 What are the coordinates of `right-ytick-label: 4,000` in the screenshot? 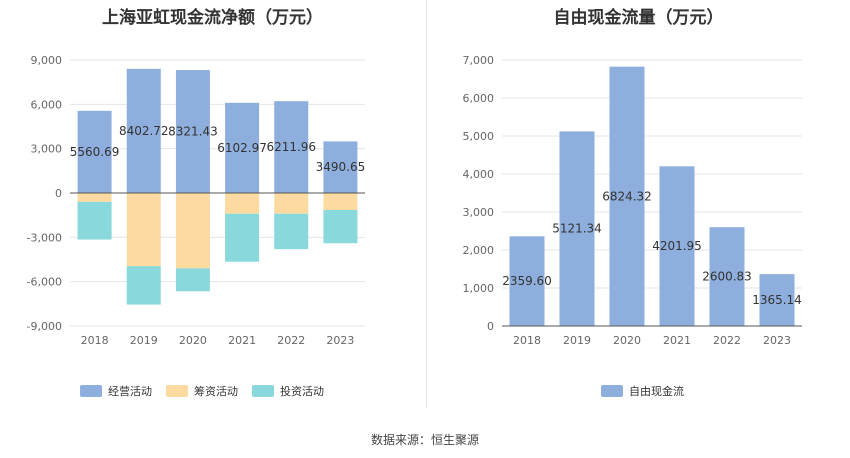 It's located at (479, 174).